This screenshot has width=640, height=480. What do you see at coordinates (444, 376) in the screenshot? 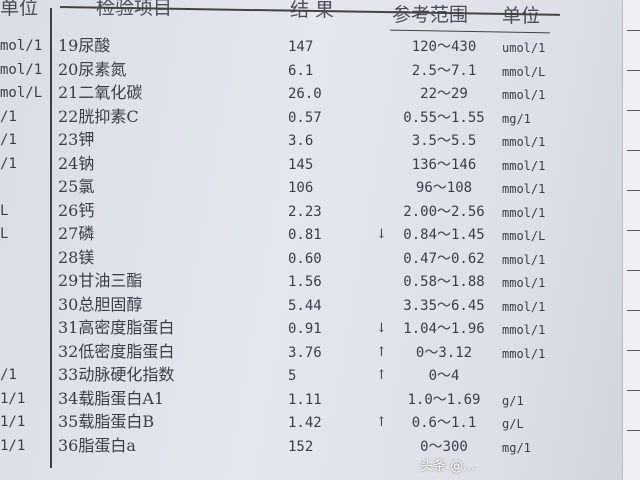
I see `reference-range: 0～4` at bounding box center [444, 376].